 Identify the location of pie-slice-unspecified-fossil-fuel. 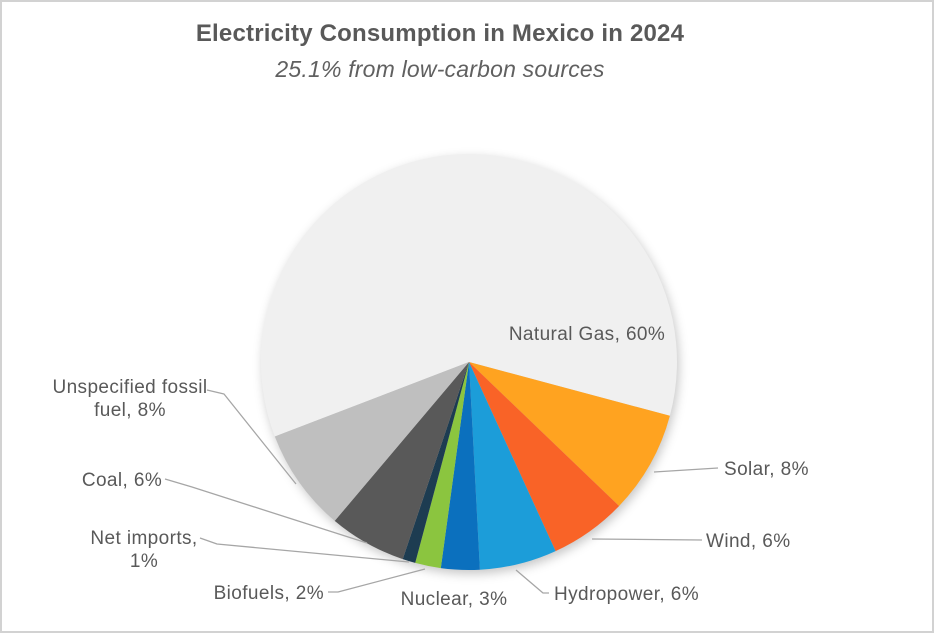
(371, 441).